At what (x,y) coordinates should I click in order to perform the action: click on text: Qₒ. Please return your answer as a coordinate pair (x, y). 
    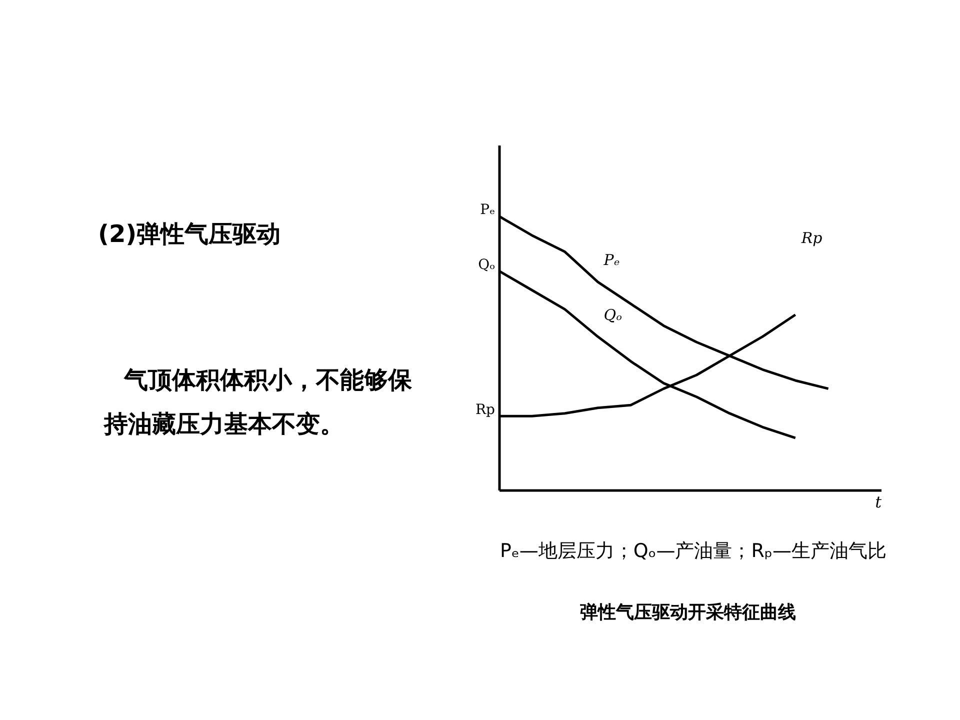
    Looking at the image, I should click on (613, 315).